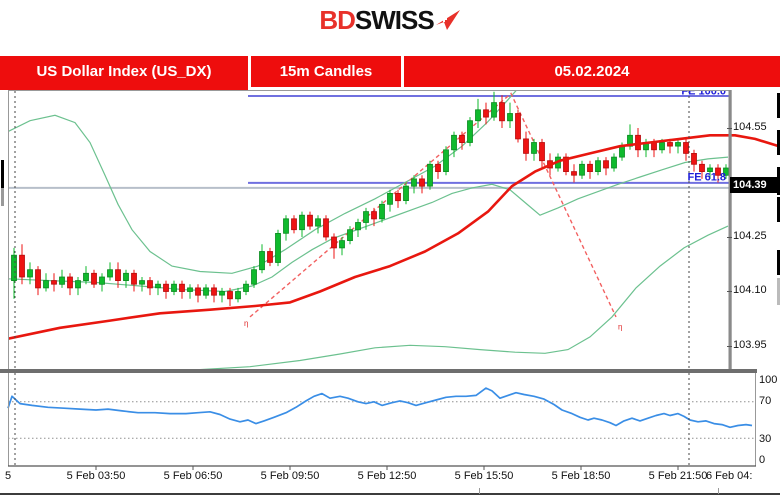 The height and width of the screenshot is (497, 780). I want to click on bottom-table-tick, so click(479, 491).